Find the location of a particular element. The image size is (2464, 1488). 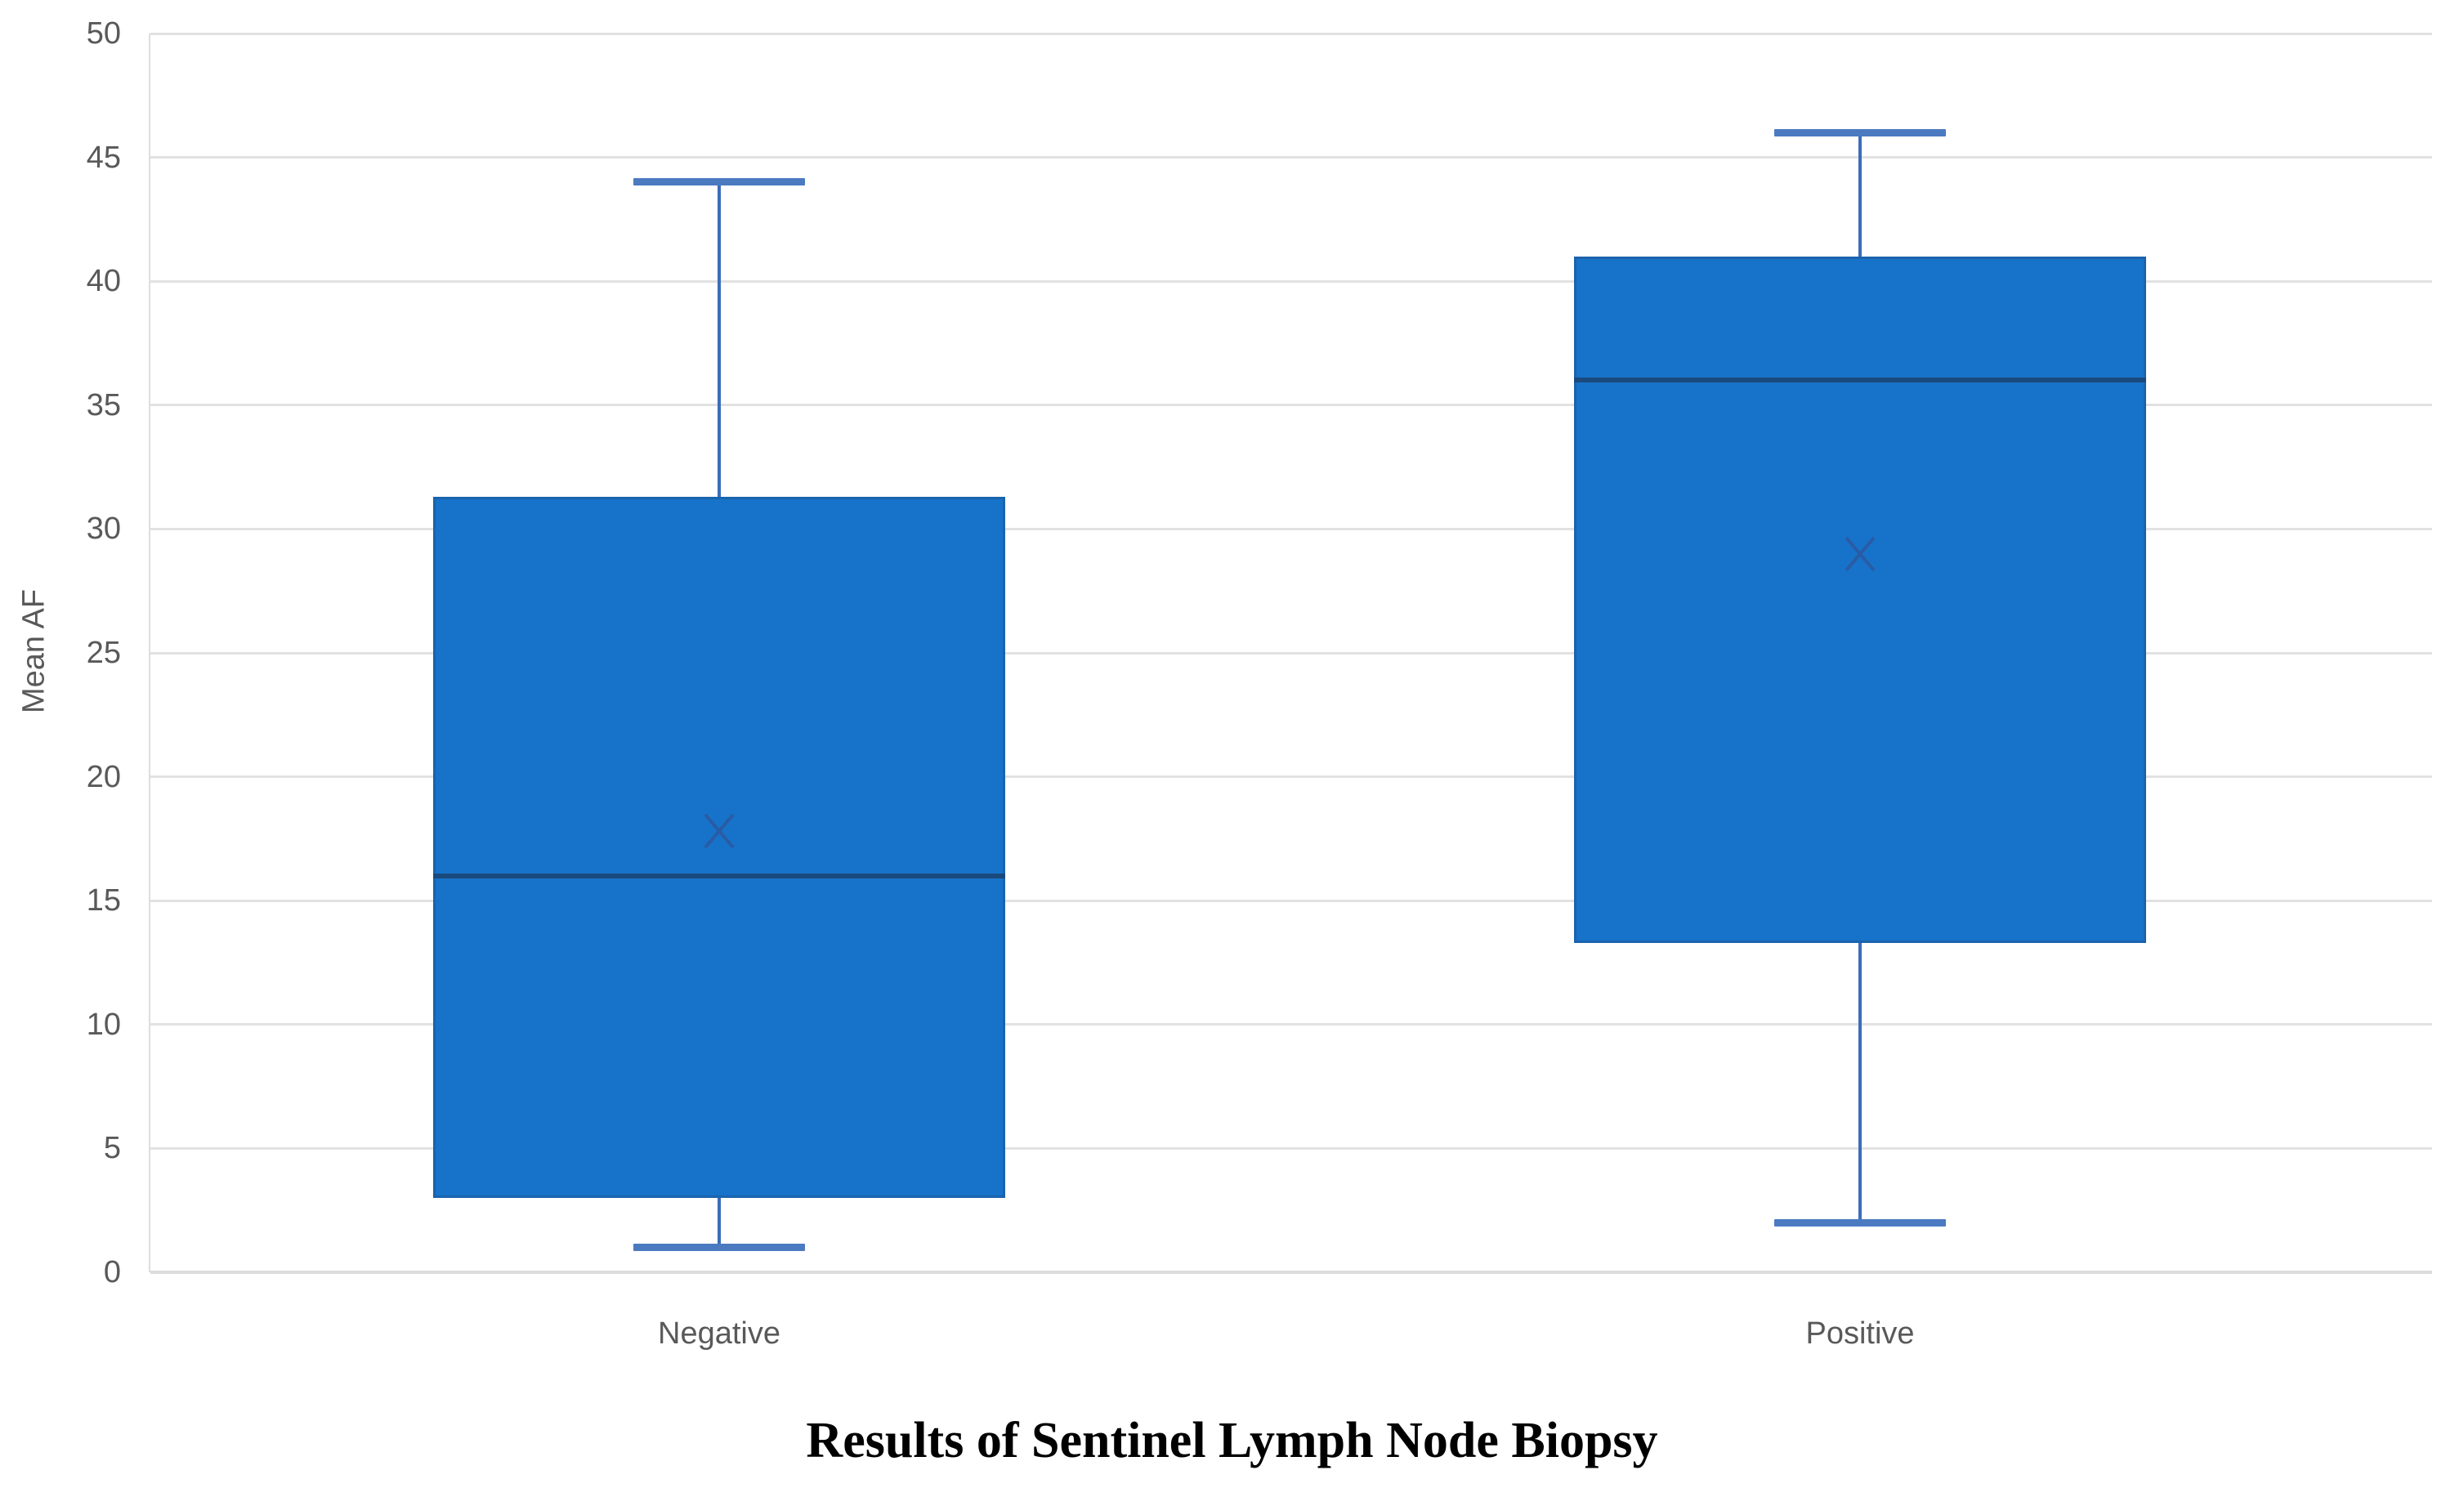

upper-whisker-cap-positive is located at coordinates (1860, 132).